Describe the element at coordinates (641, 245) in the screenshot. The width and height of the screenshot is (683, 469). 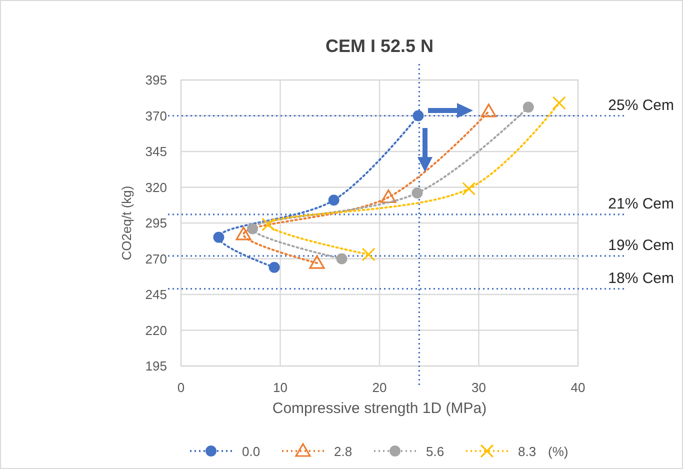
I see `ref-line-label: 19% Cem` at that location.